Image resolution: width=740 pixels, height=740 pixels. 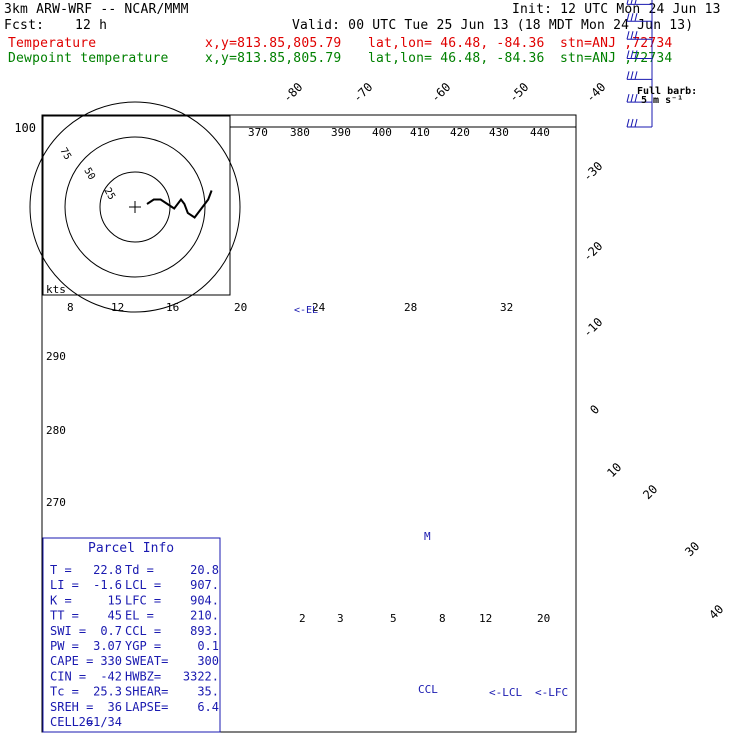 I want to click on isotherm-label: -70, so click(x=362, y=92).